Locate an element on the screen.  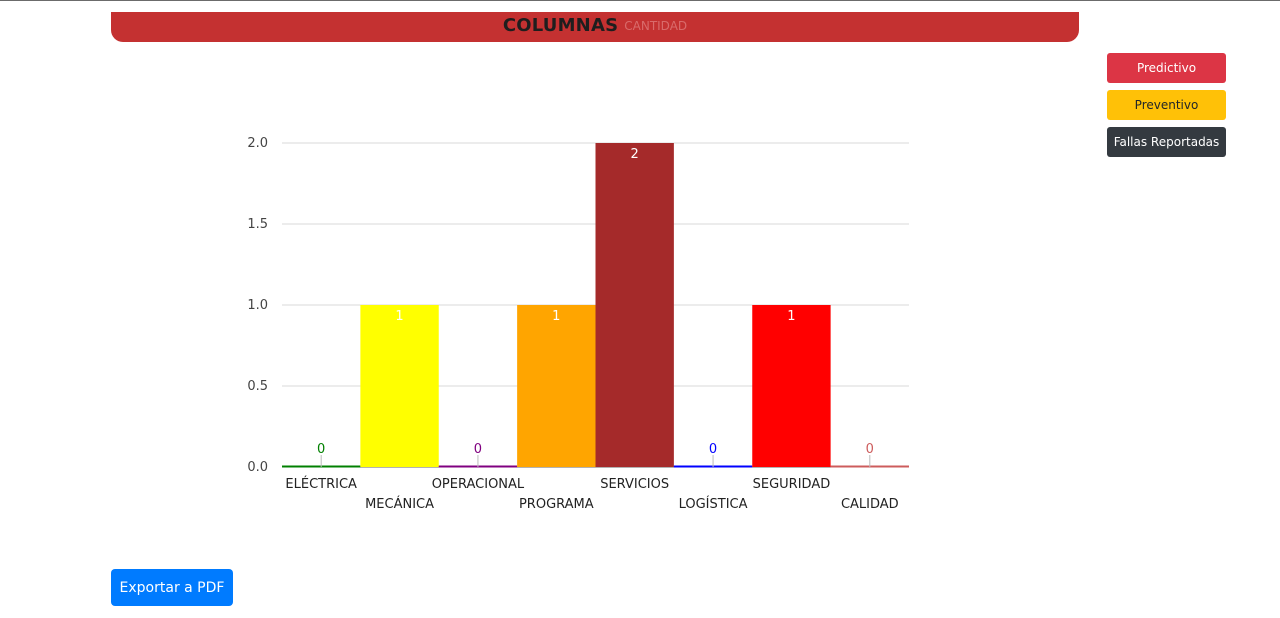
y-tick-label: 1.5 is located at coordinates (257, 224).